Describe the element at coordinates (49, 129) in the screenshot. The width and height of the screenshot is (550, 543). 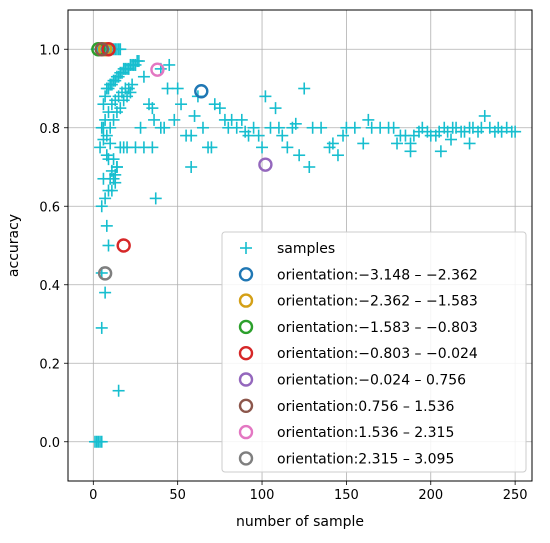
I see `y-tick-label: 0.8` at that location.